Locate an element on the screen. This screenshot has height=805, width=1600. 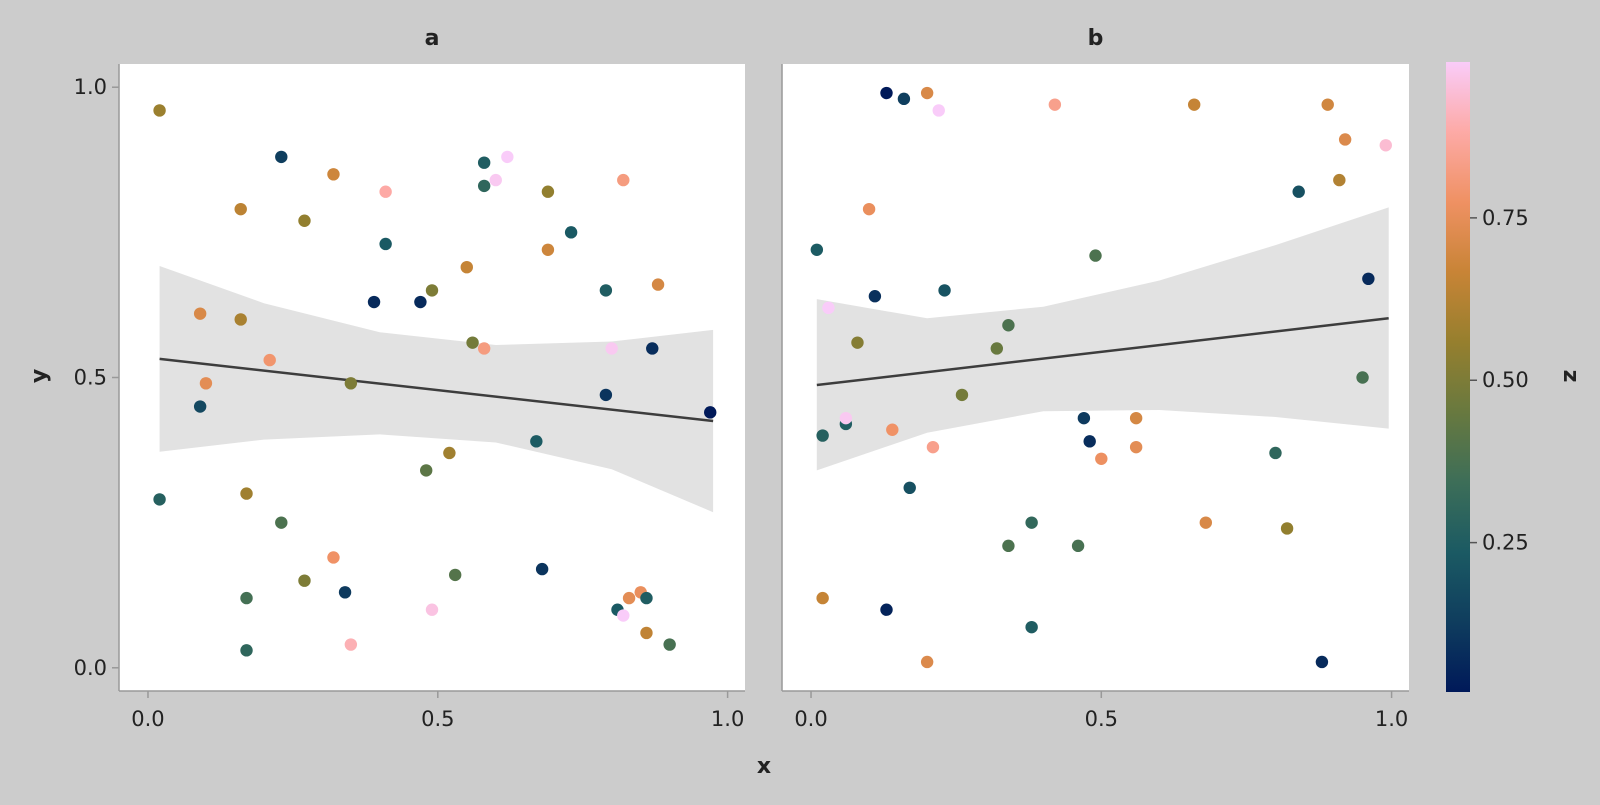
y-tick-label: 0.0 is located at coordinates (90, 668).